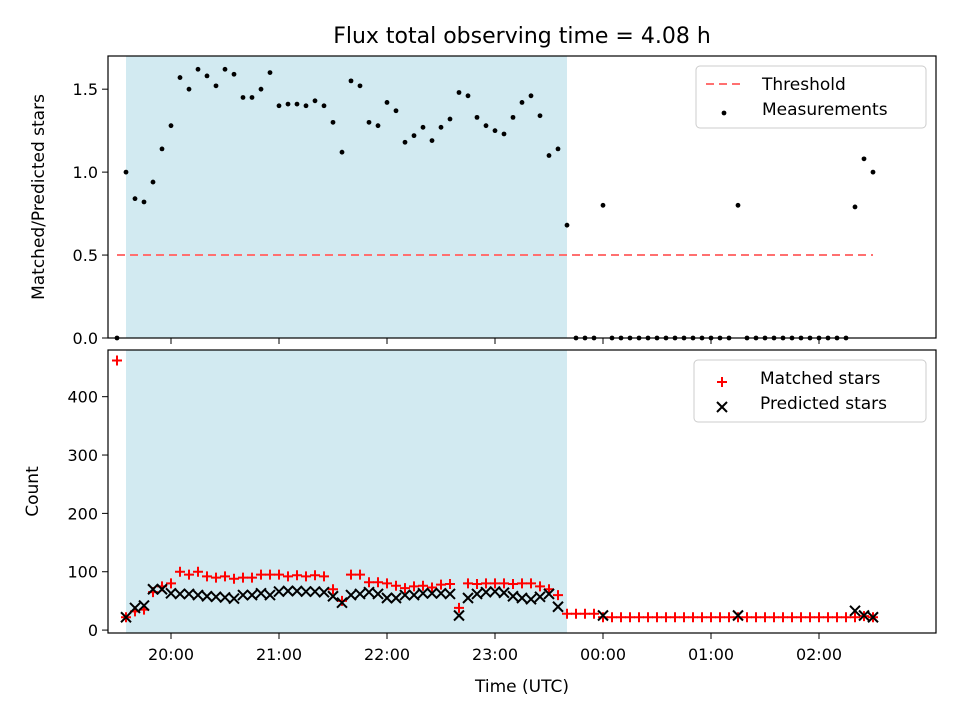  What do you see at coordinates (33, 491) in the screenshot?
I see `y-axis-label: Count` at bounding box center [33, 491].